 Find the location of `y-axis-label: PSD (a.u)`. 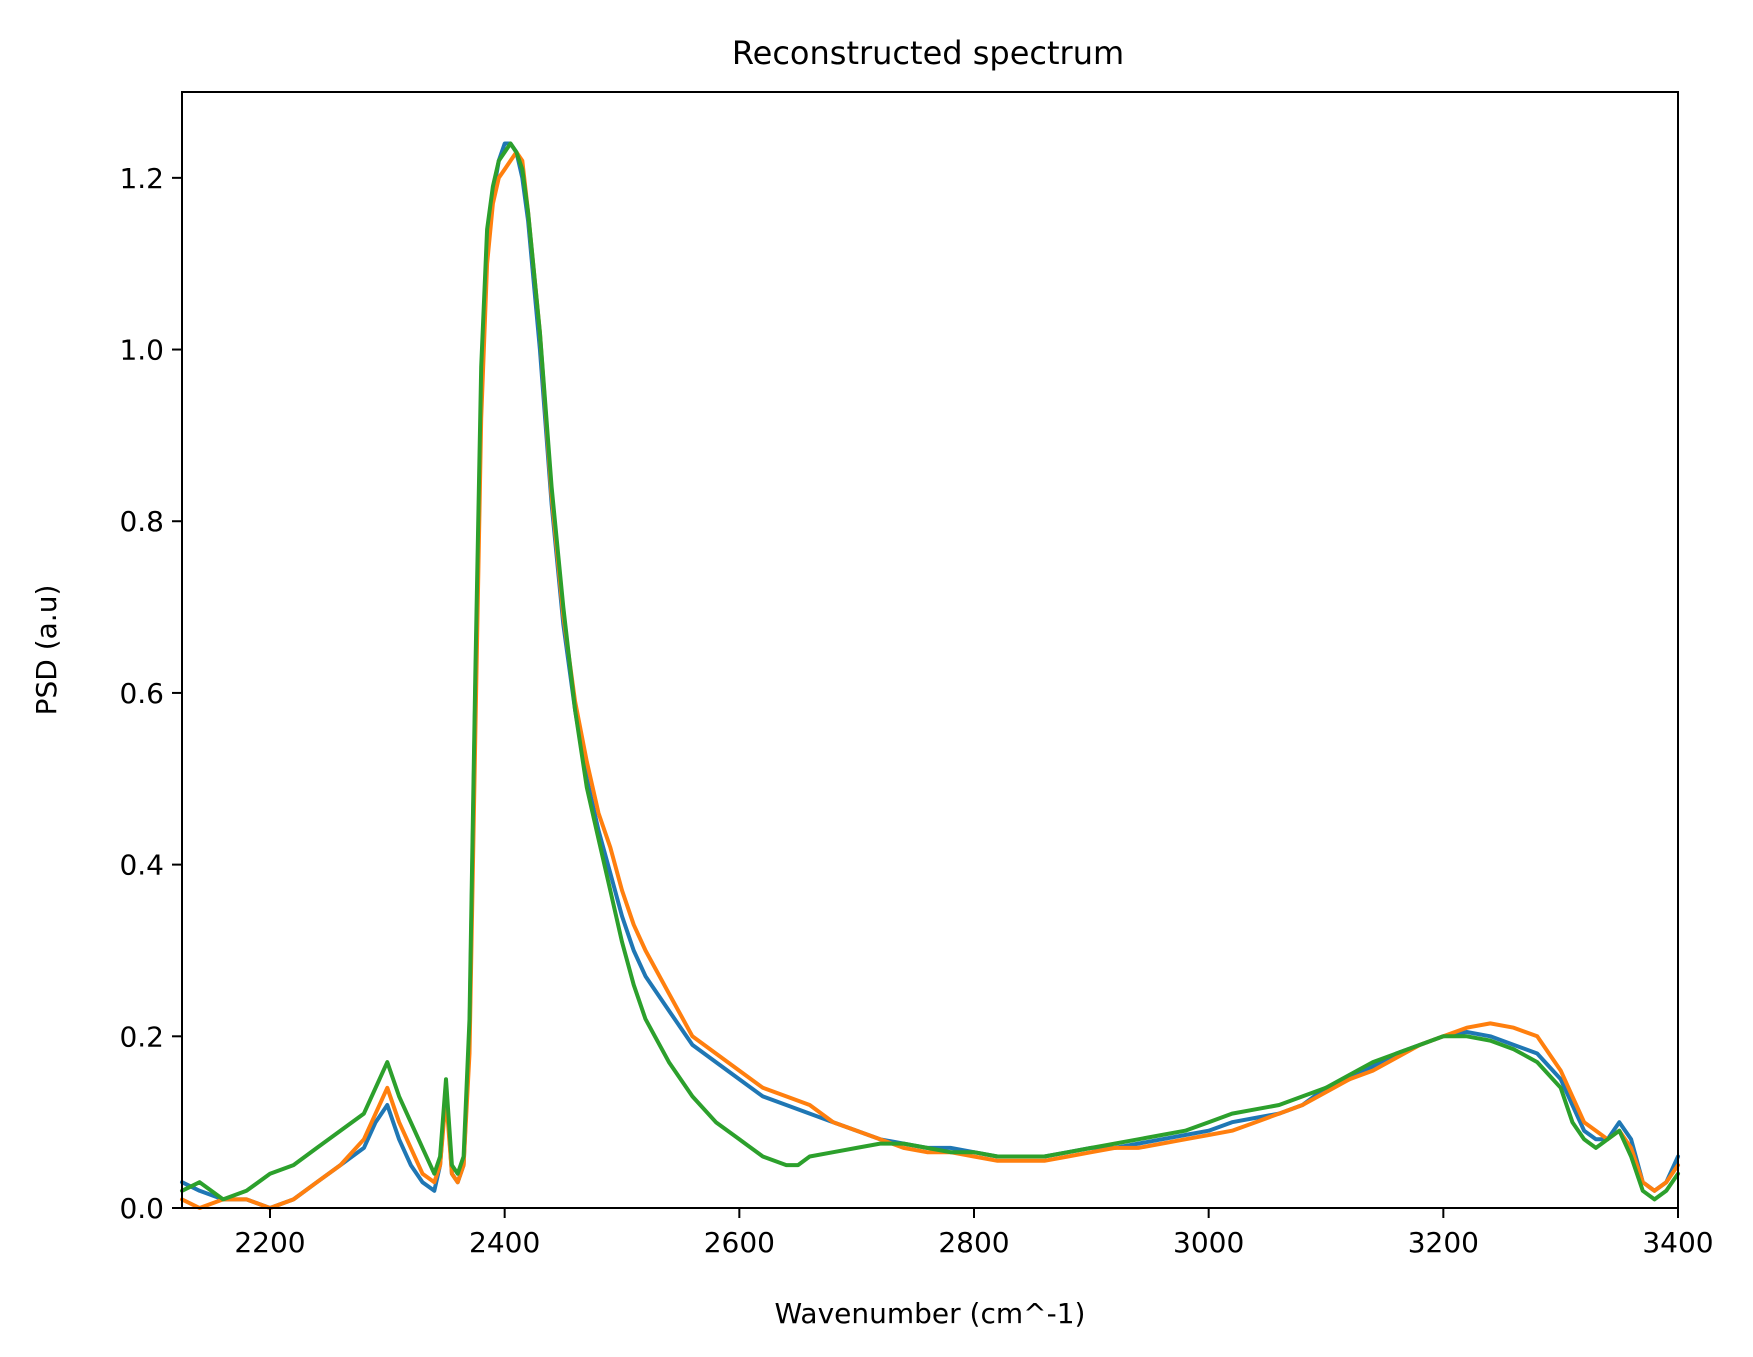

y-axis-label: PSD (a.u) is located at coordinates (46, 650).